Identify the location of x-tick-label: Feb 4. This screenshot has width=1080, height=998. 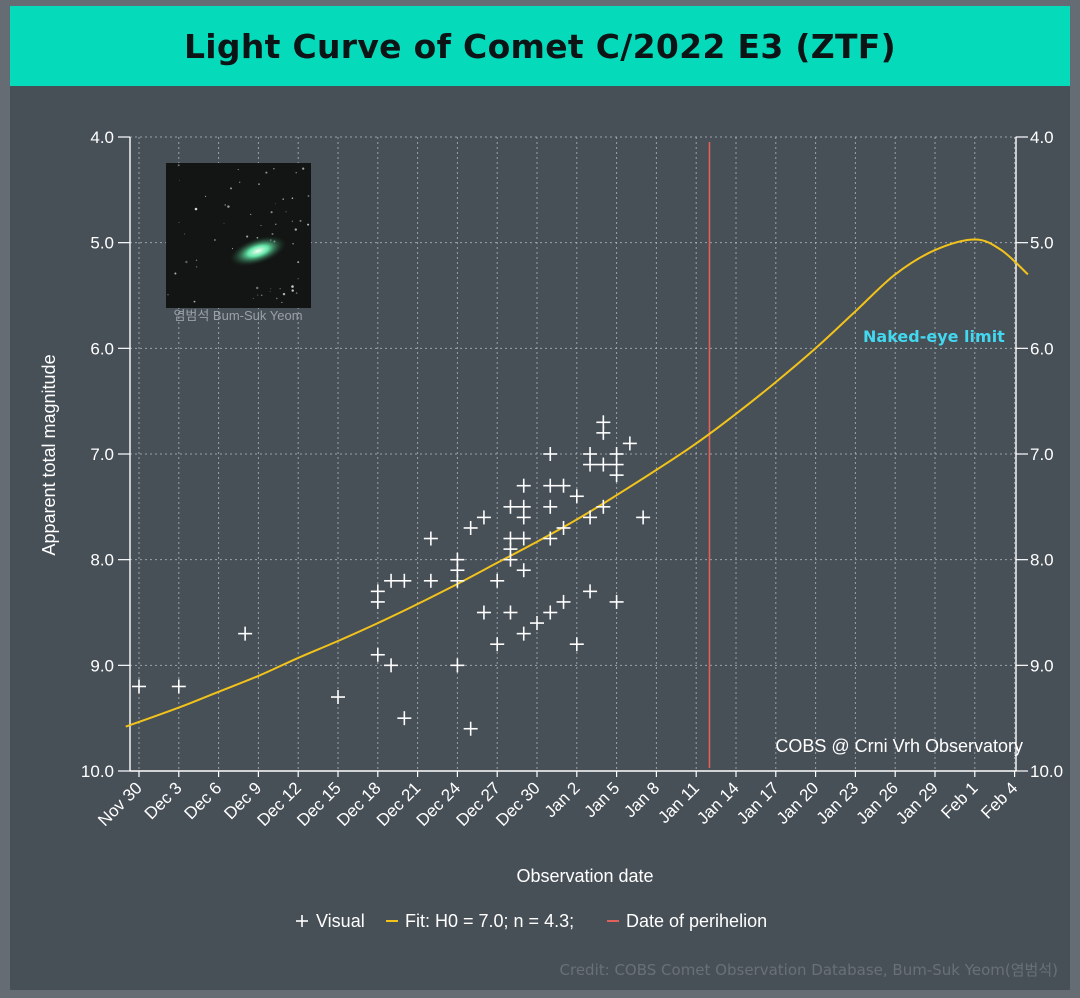
(999, 800).